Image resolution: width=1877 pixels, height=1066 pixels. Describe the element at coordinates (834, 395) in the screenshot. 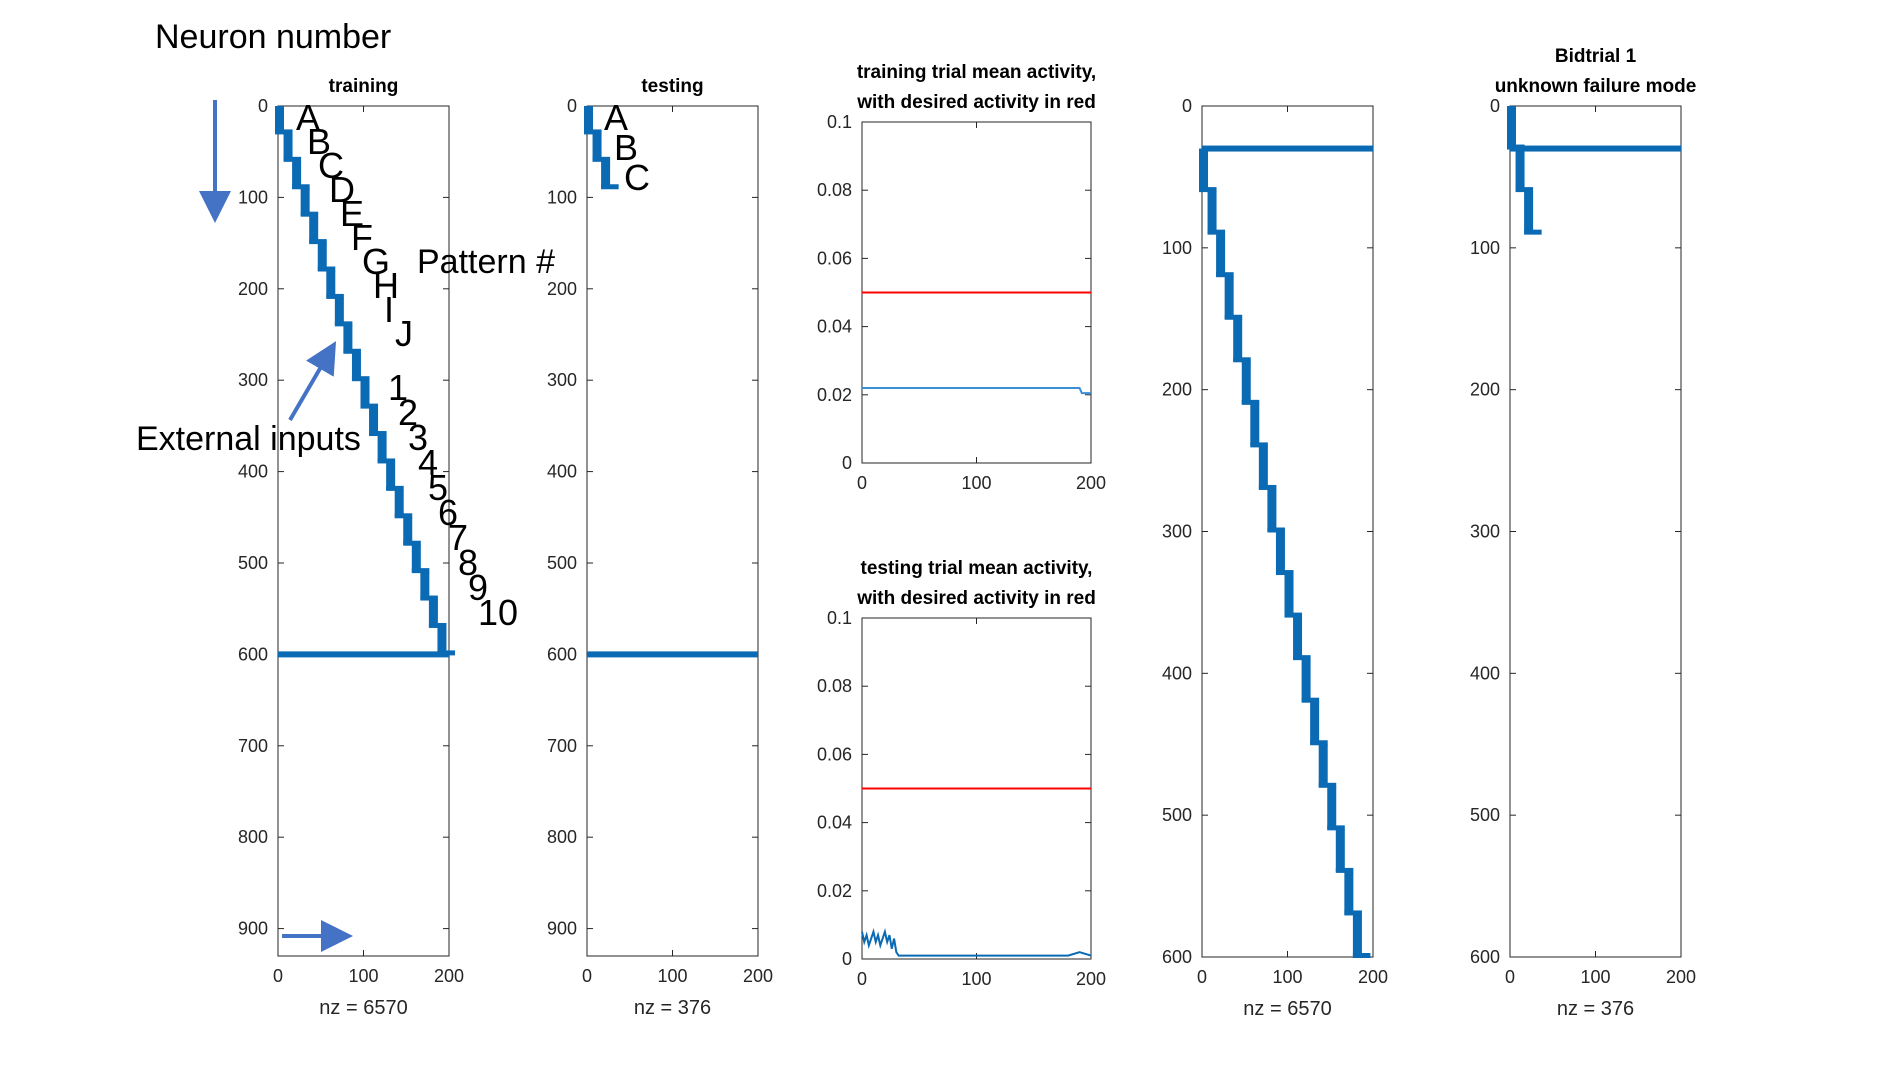

I see `y-tick-label: 0.02` at that location.